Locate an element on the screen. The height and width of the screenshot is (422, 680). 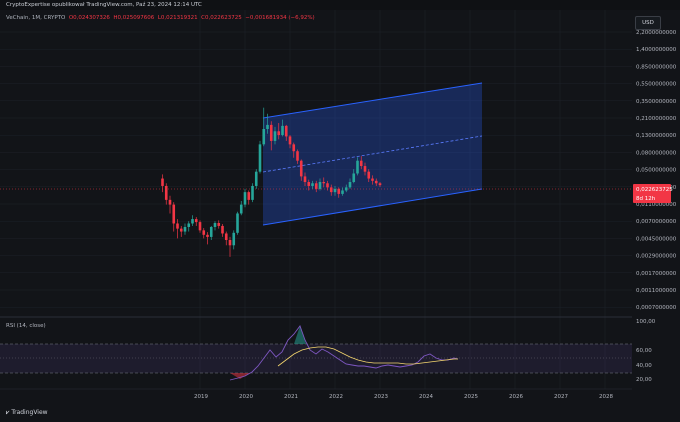
time-tick-label: 2023 is located at coordinates (381, 397).